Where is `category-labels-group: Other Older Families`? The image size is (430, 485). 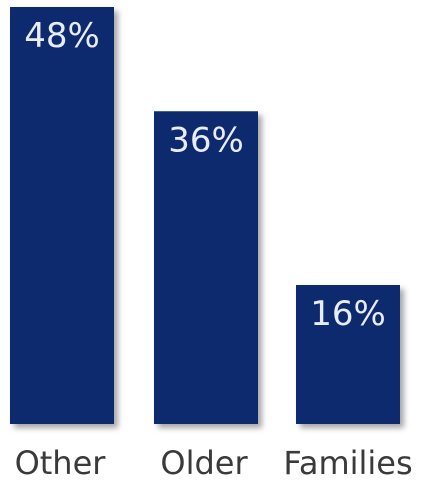 category-labels-group: Other Older Families is located at coordinates (214, 463).